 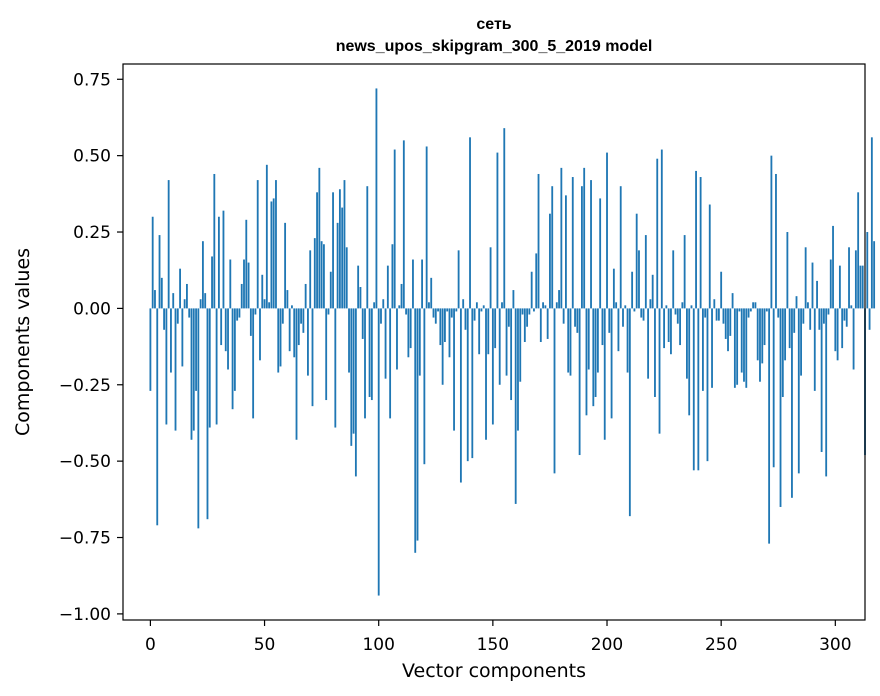 I want to click on x-tick-label: 100, so click(x=378, y=645).